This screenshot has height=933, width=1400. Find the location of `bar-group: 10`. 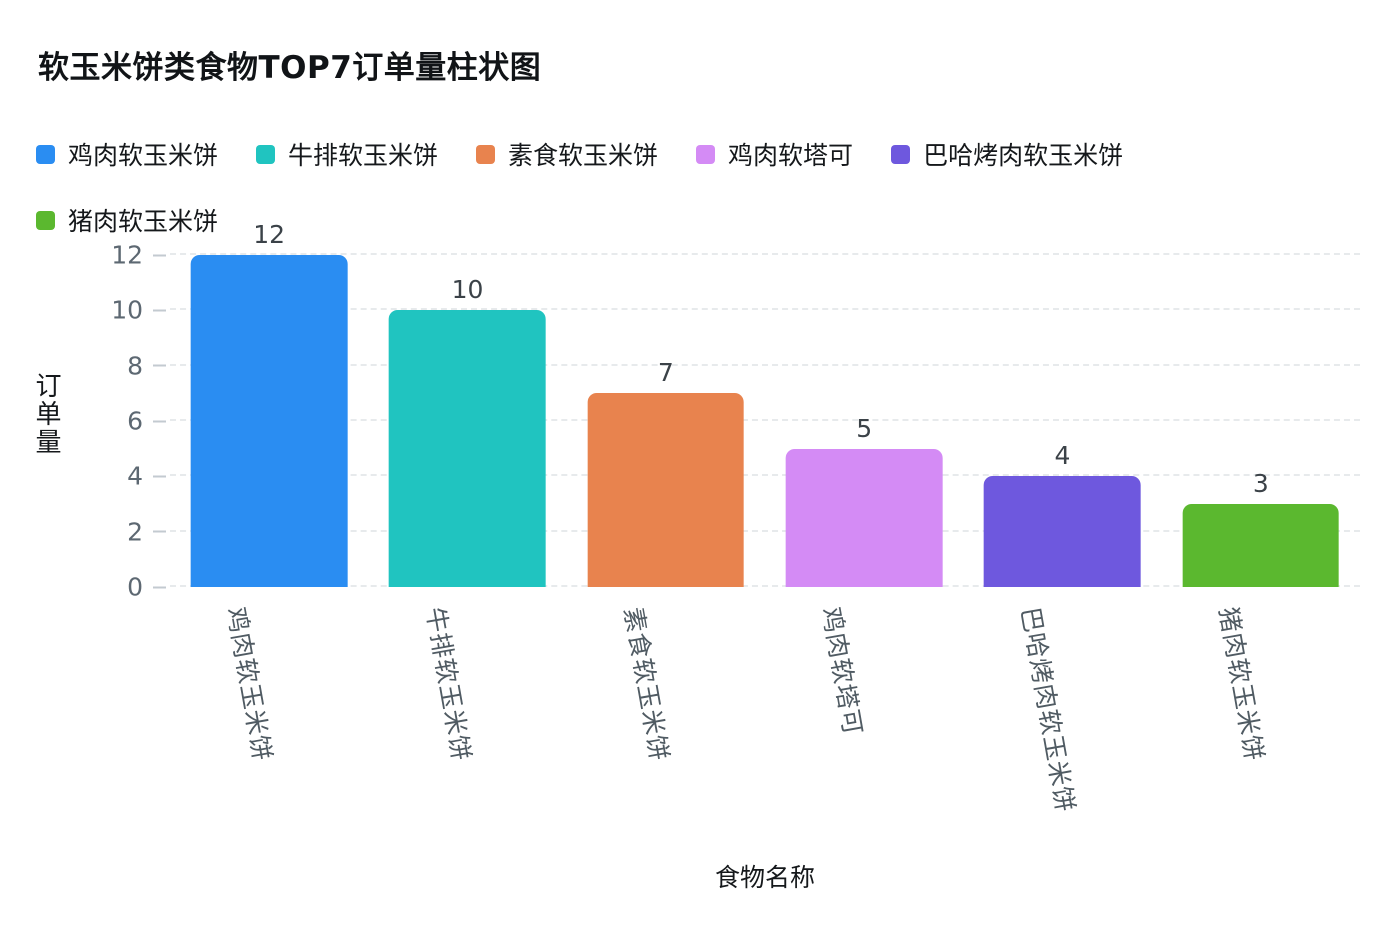

bar-group: 10 is located at coordinates (467, 421).